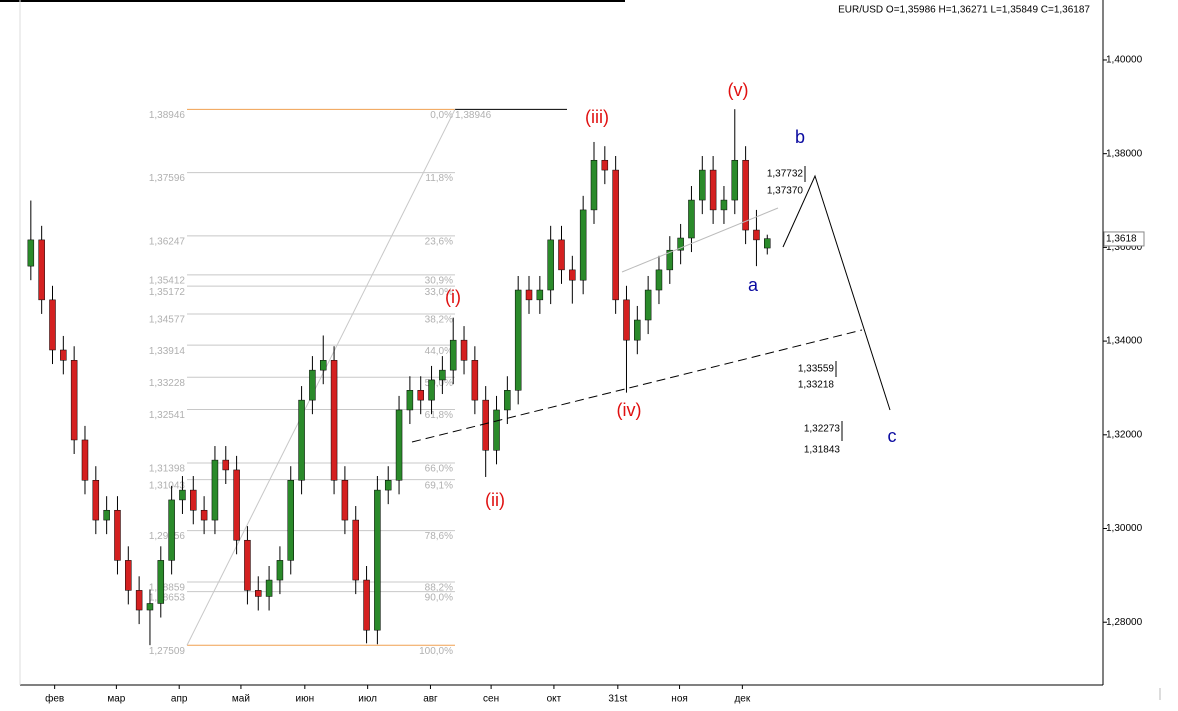 The width and height of the screenshot is (1178, 711). What do you see at coordinates (554, 699) in the screenshot?
I see `x-tick-label: окт` at bounding box center [554, 699].